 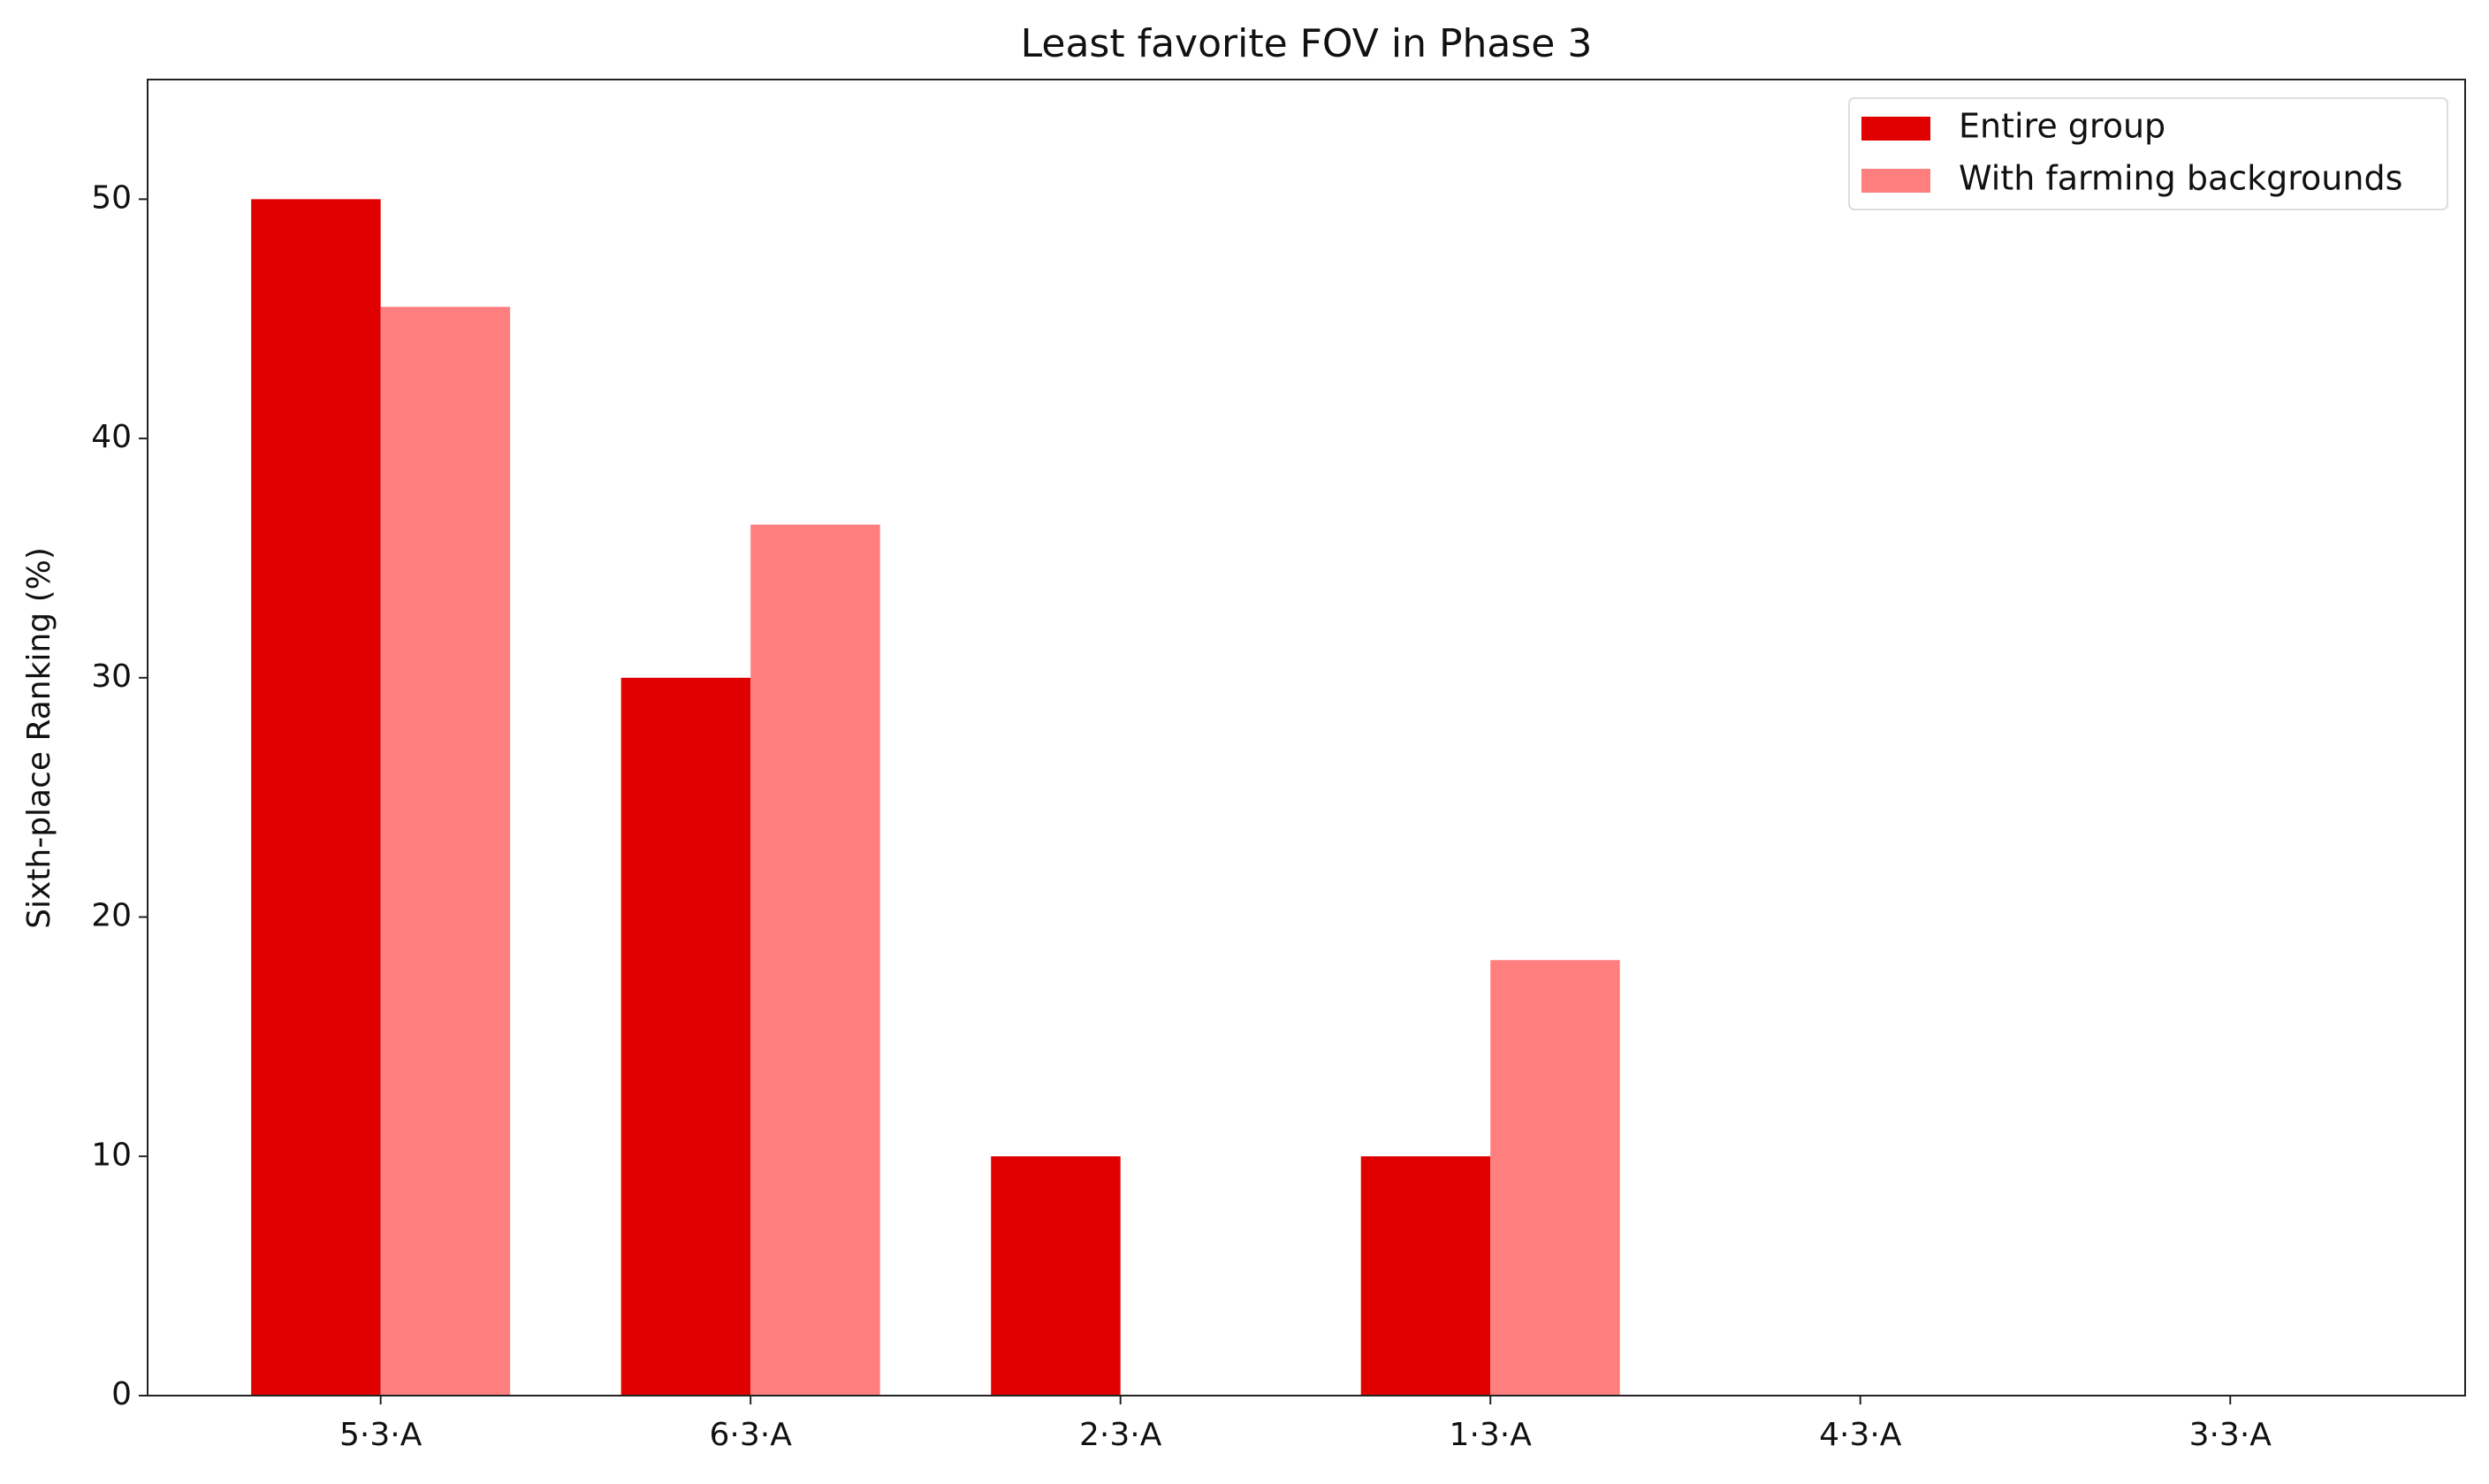 I want to click on x-tick-label: 4·3·A, so click(x=1860, y=1435).